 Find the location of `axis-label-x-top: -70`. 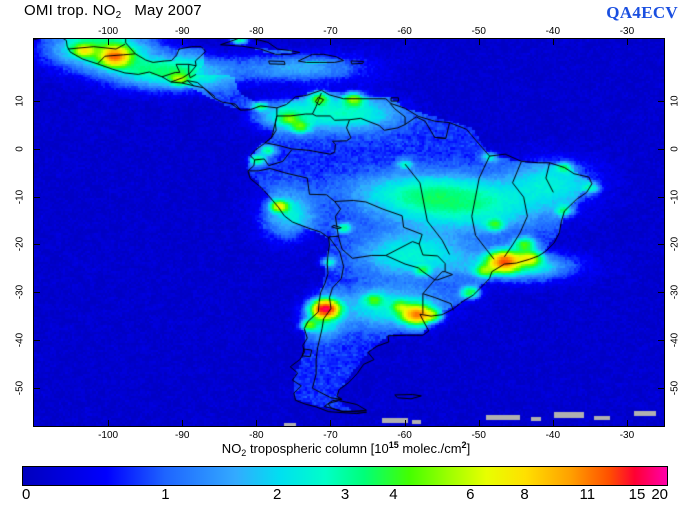

axis-label-x-top: -70 is located at coordinates (330, 31).